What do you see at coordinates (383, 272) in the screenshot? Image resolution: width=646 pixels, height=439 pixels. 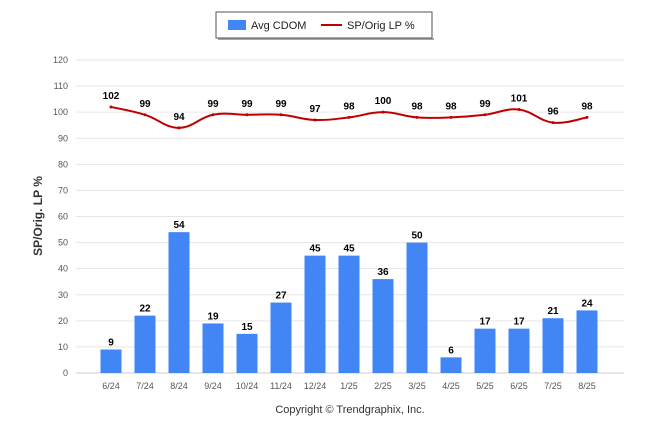 I see `bar-value-label: 36` at bounding box center [383, 272].